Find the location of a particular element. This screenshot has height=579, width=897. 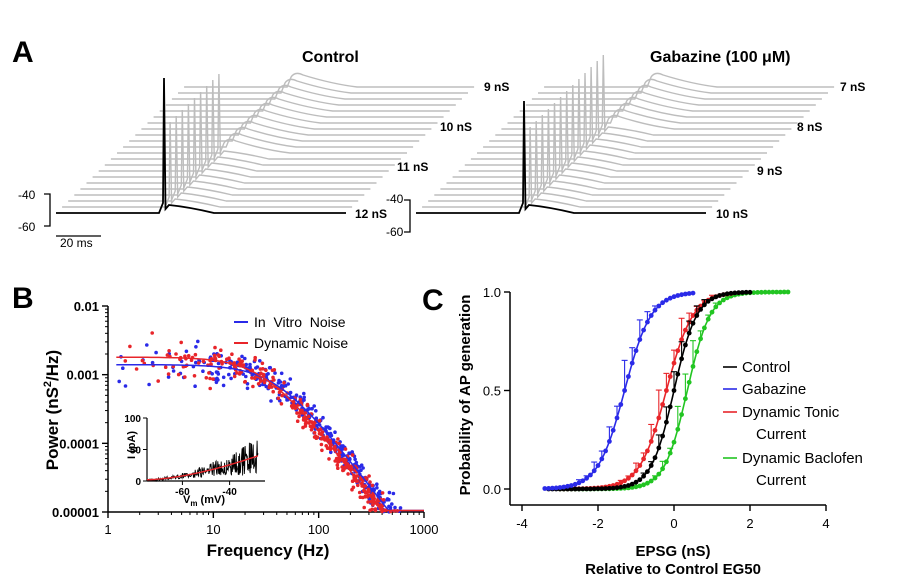

voltage-label-right-top: -40 is located at coordinates (395, 199).